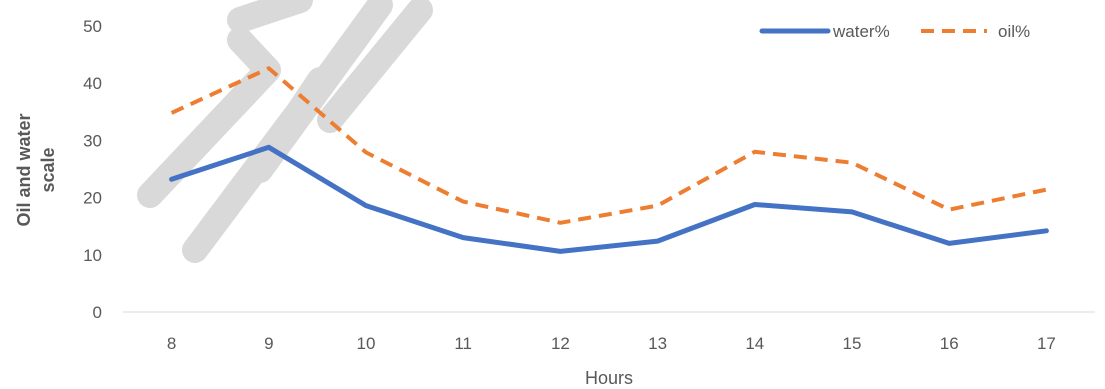  I want to click on x-tick-label: 11, so click(463, 343).